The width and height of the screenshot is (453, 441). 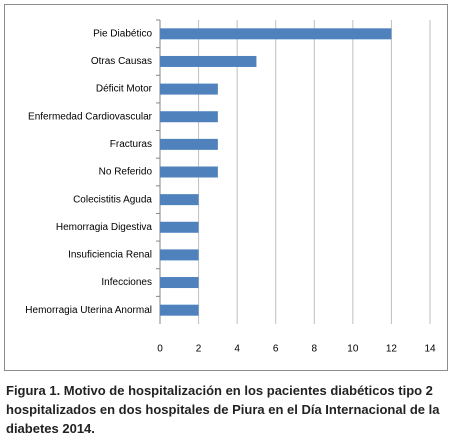 I want to click on y-tick-label: Enfermedad Cardiovascular, so click(x=90, y=116).